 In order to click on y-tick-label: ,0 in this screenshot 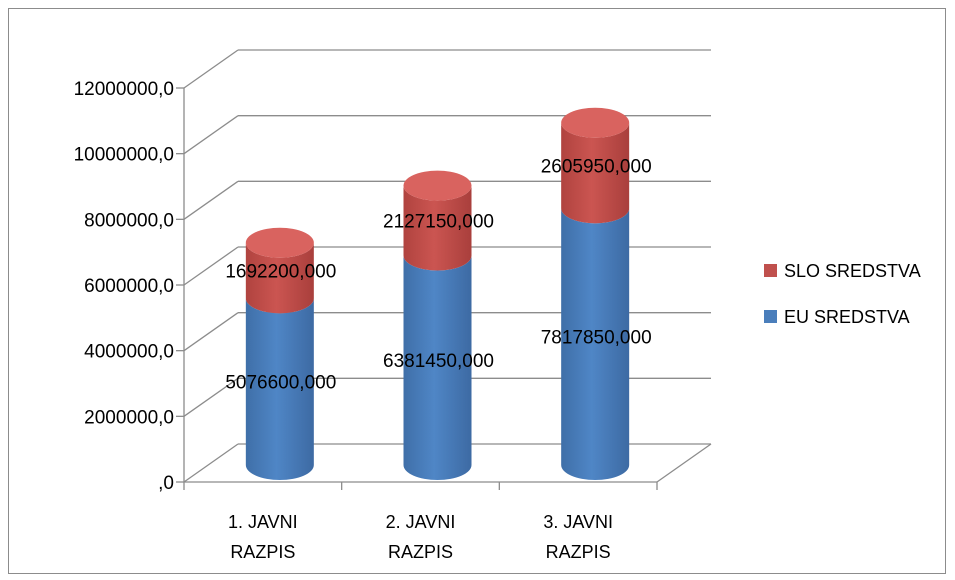, I will do `click(166, 483)`.